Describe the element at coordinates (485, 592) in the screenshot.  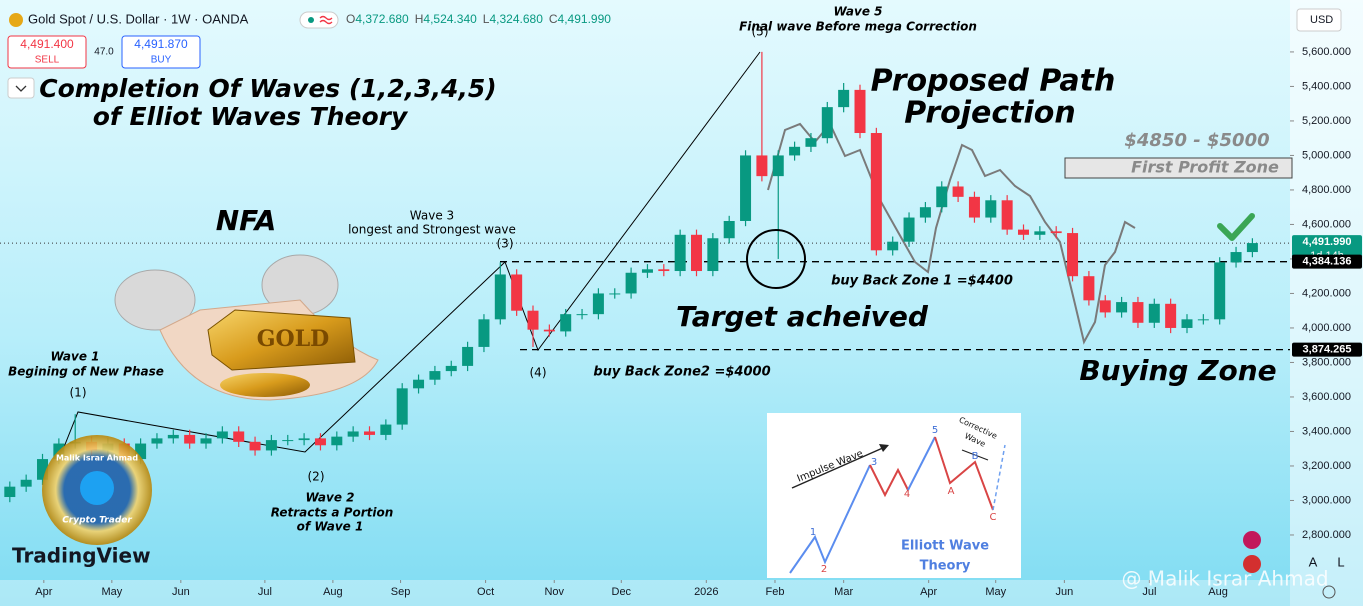
I see `x-tick-label: Oct` at that location.